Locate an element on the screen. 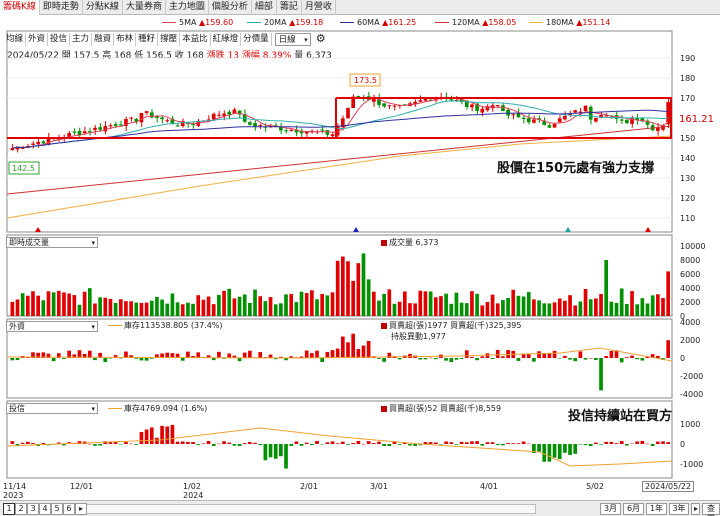 The image size is (720, 516). ma-5-line is located at coordinates (340, 123).